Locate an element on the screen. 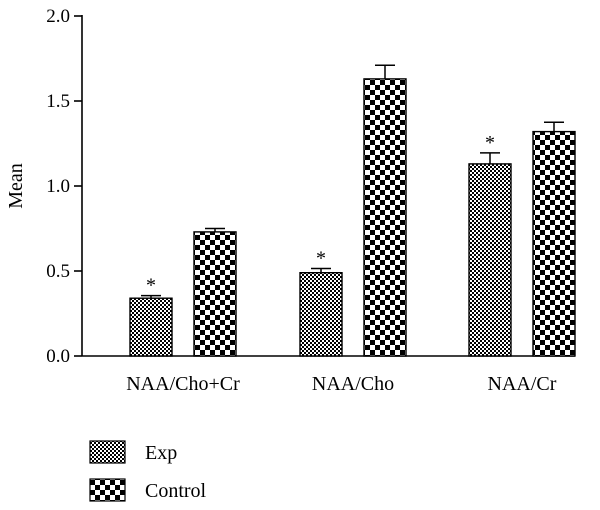 This screenshot has width=600, height=510. x-category-label: NAA/Cho+Cr is located at coordinates (183, 384).